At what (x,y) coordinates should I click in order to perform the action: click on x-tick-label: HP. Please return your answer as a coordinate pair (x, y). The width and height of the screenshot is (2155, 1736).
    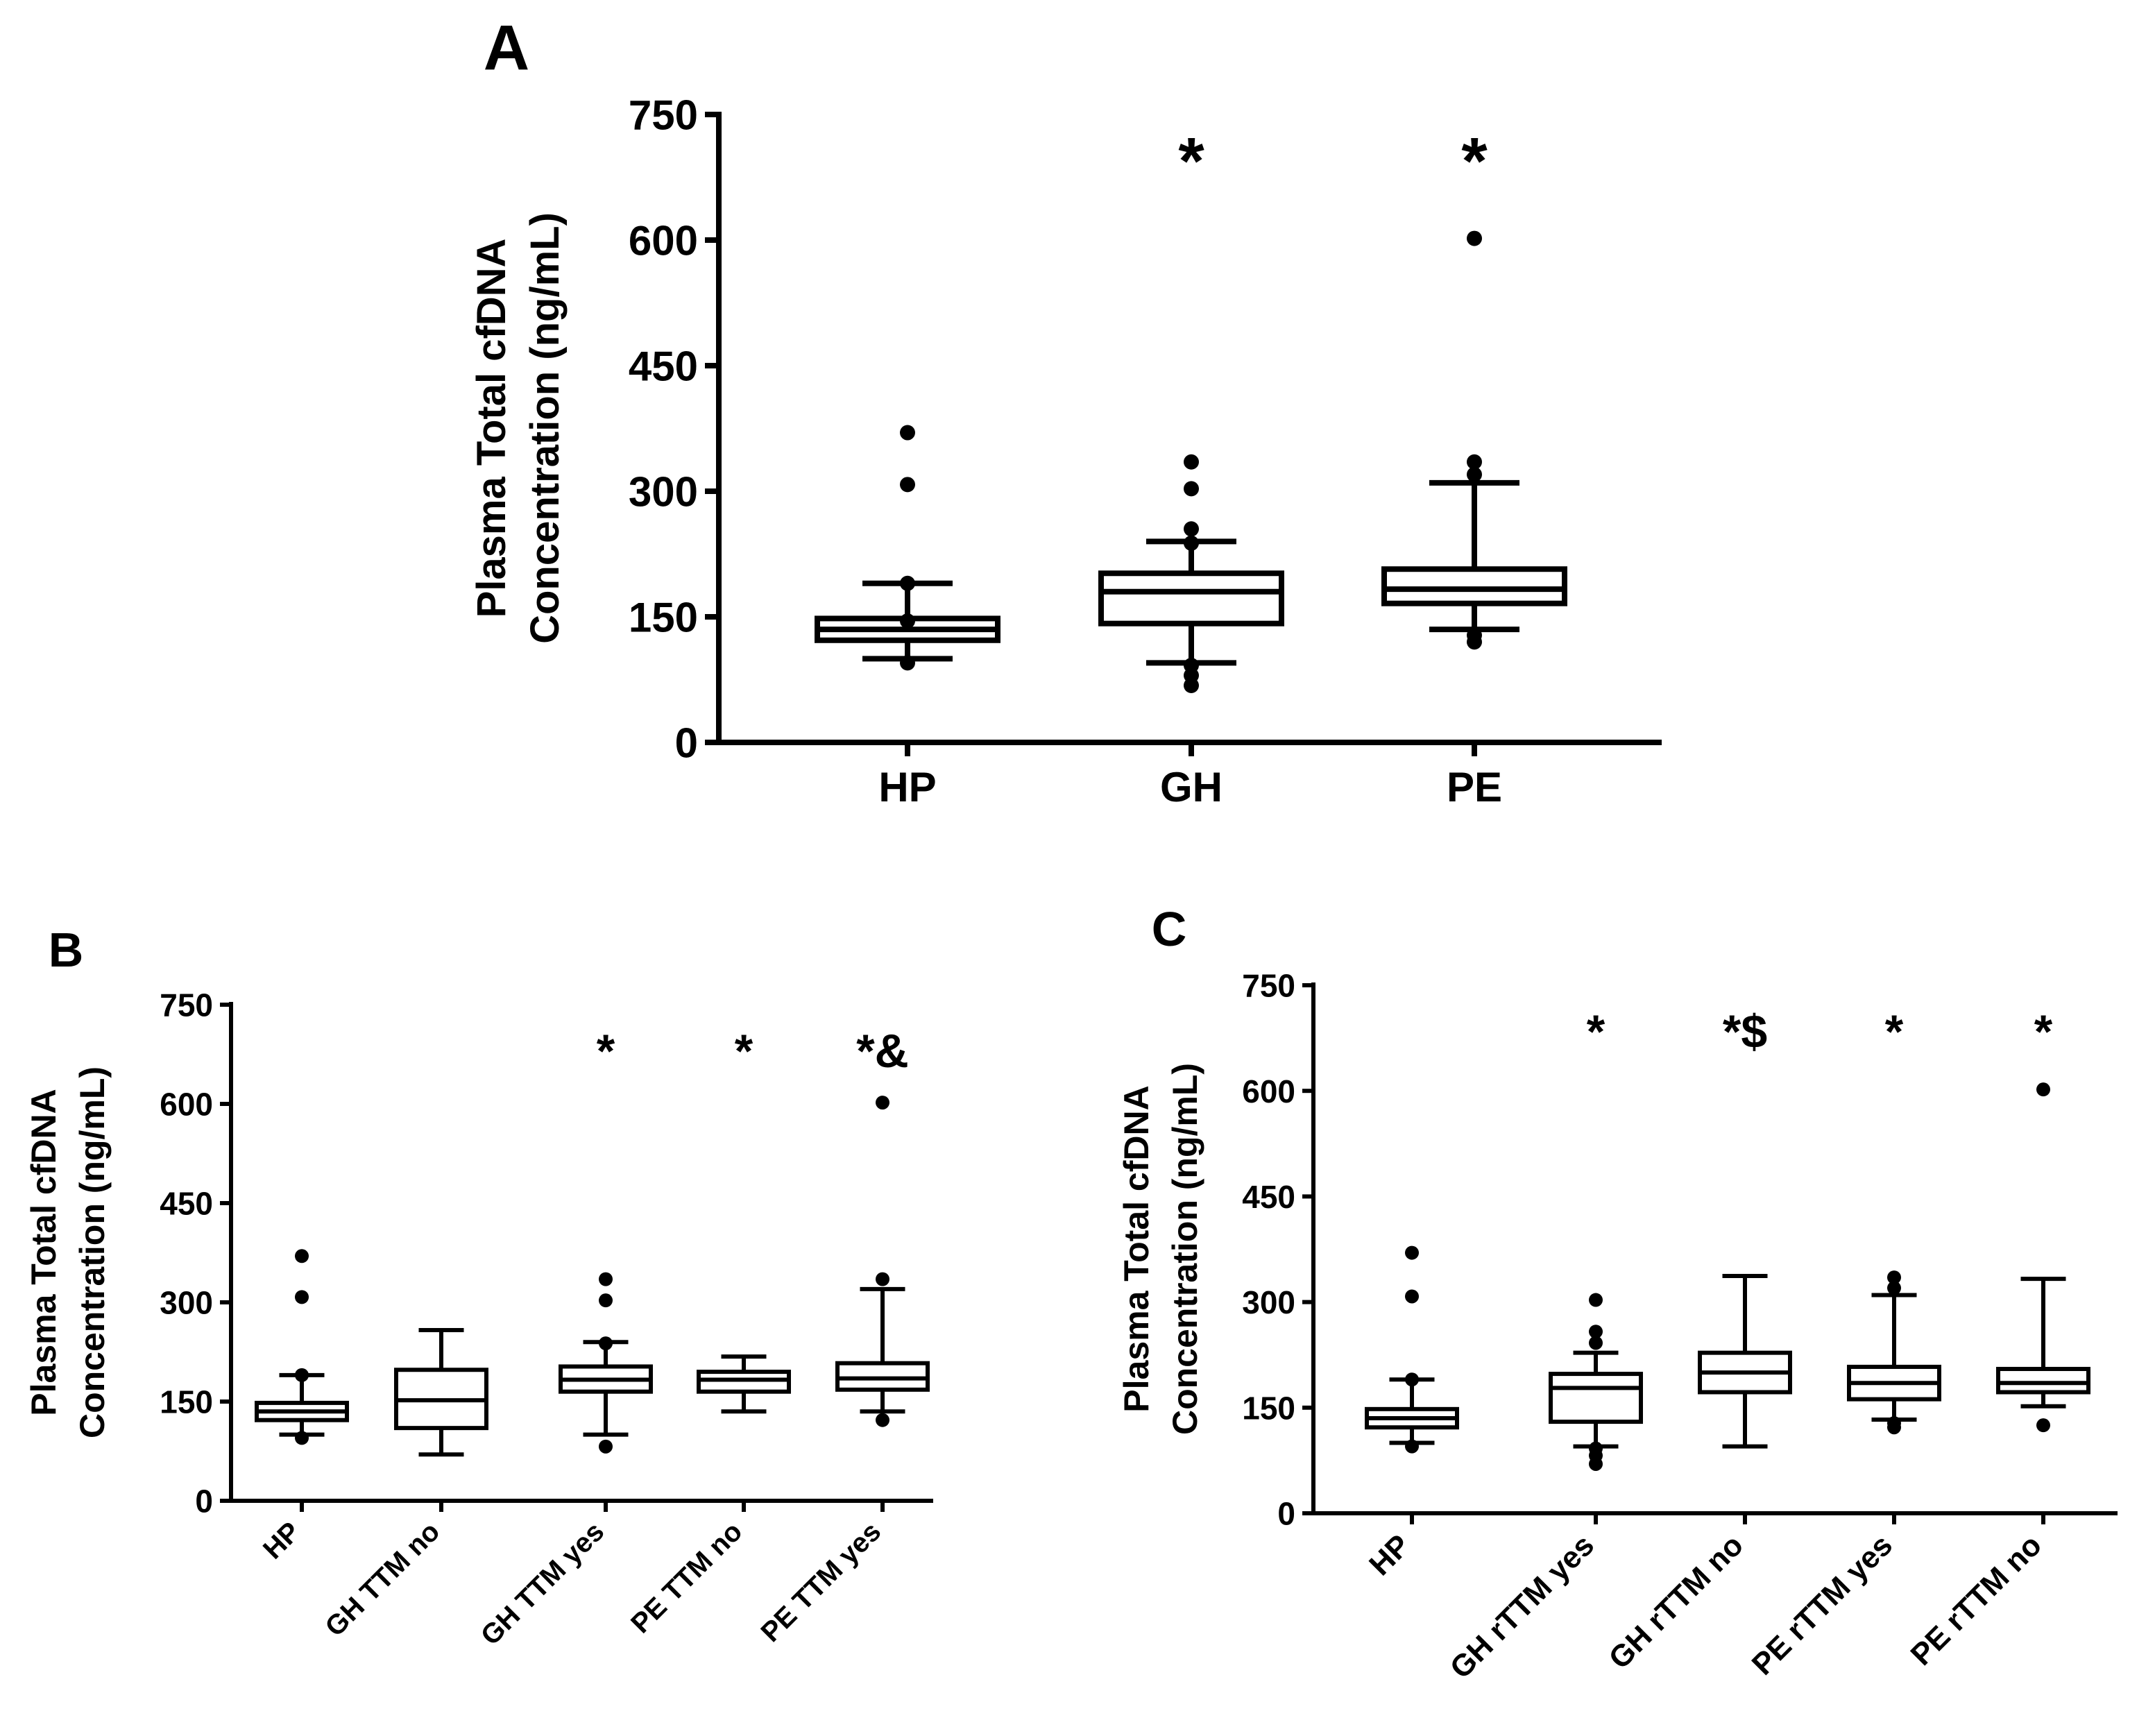
    Looking at the image, I should click on (907, 787).